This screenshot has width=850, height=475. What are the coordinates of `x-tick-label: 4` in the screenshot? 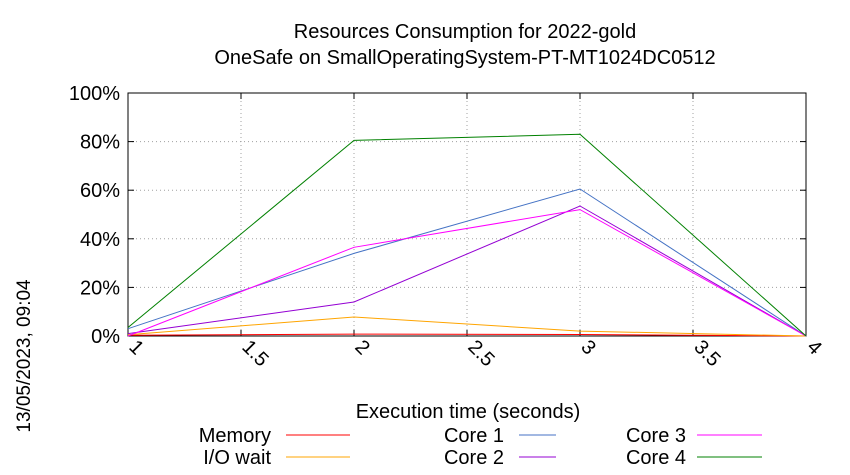 It's located at (813, 347).